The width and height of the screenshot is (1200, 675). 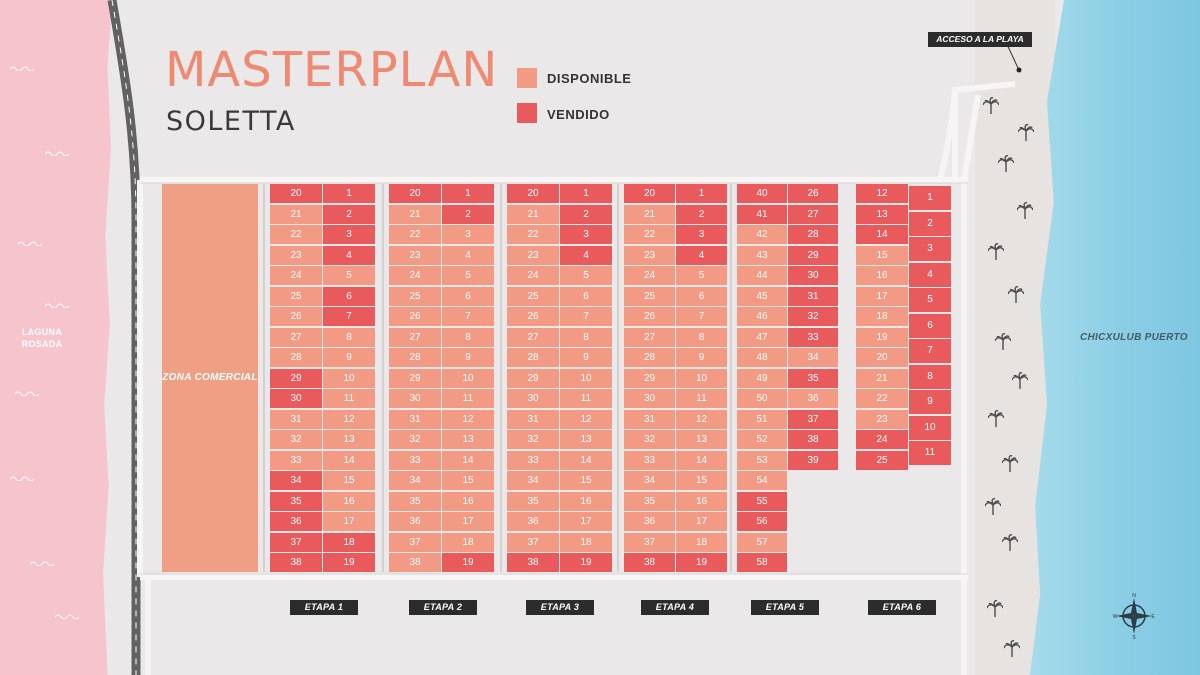 What do you see at coordinates (813, 255) in the screenshot?
I see `lot-etapa-5-29: 29` at bounding box center [813, 255].